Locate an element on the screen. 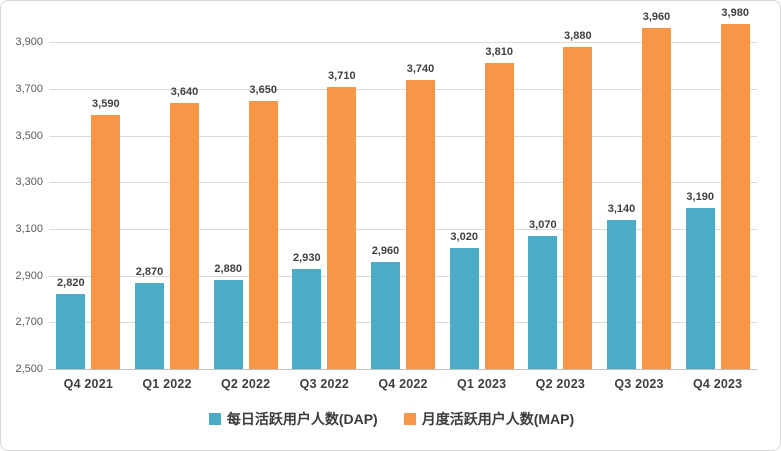 The height and width of the screenshot is (451, 781). bar-map-q4-2021 is located at coordinates (106, 241).